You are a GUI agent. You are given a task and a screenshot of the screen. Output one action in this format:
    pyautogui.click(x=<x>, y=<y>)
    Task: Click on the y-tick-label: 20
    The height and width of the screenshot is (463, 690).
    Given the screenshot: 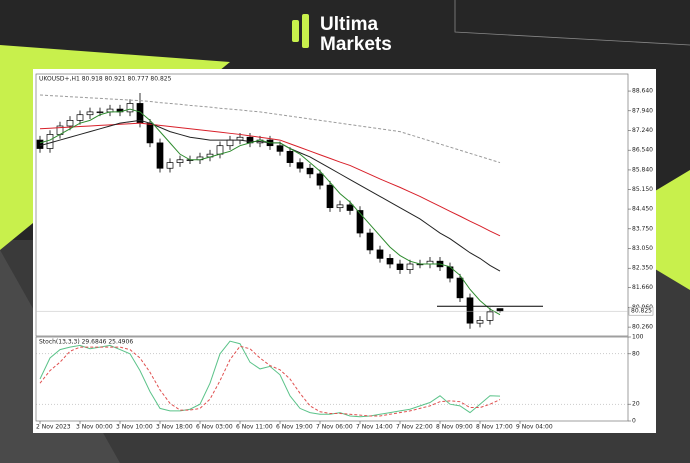 What is the action you would take?
    pyautogui.click(x=636, y=404)
    